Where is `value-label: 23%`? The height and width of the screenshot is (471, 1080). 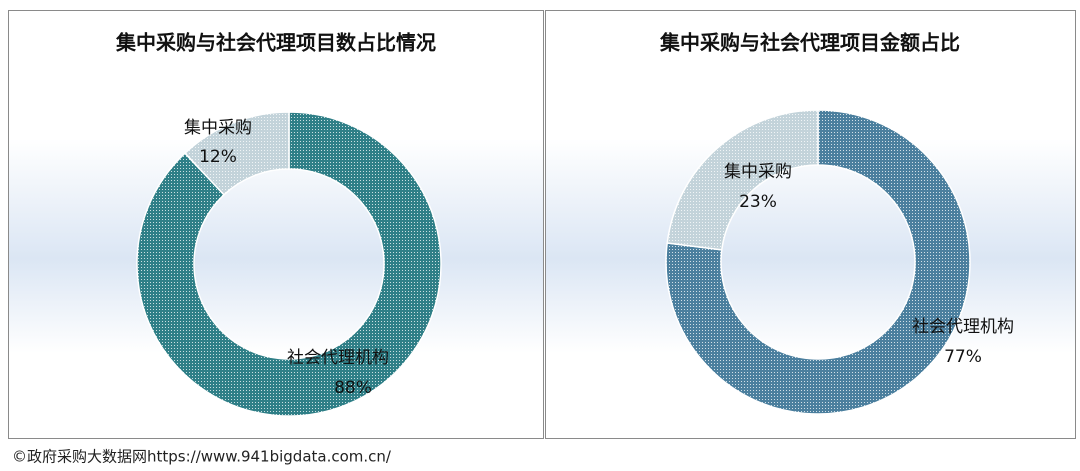 value-label: 23% is located at coordinates (758, 202).